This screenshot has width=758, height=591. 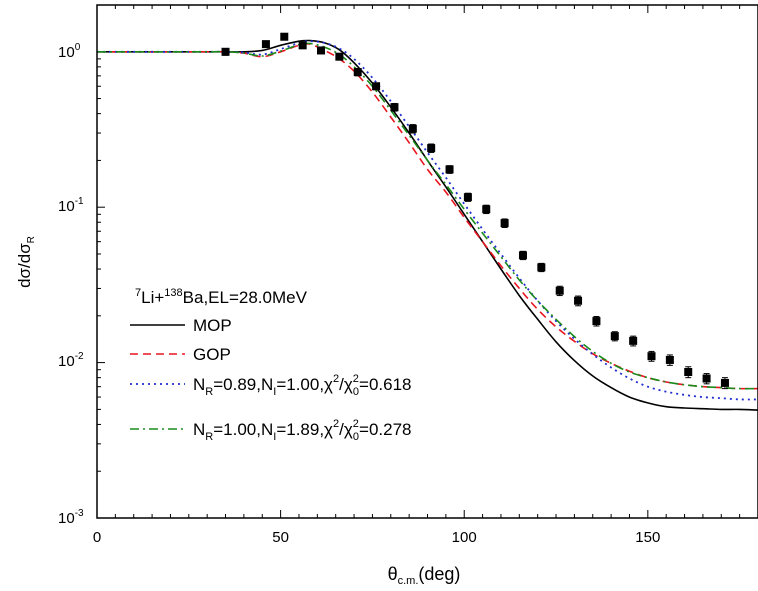 I want to click on y-tick-label: 10⁻², so click(x=71, y=360).